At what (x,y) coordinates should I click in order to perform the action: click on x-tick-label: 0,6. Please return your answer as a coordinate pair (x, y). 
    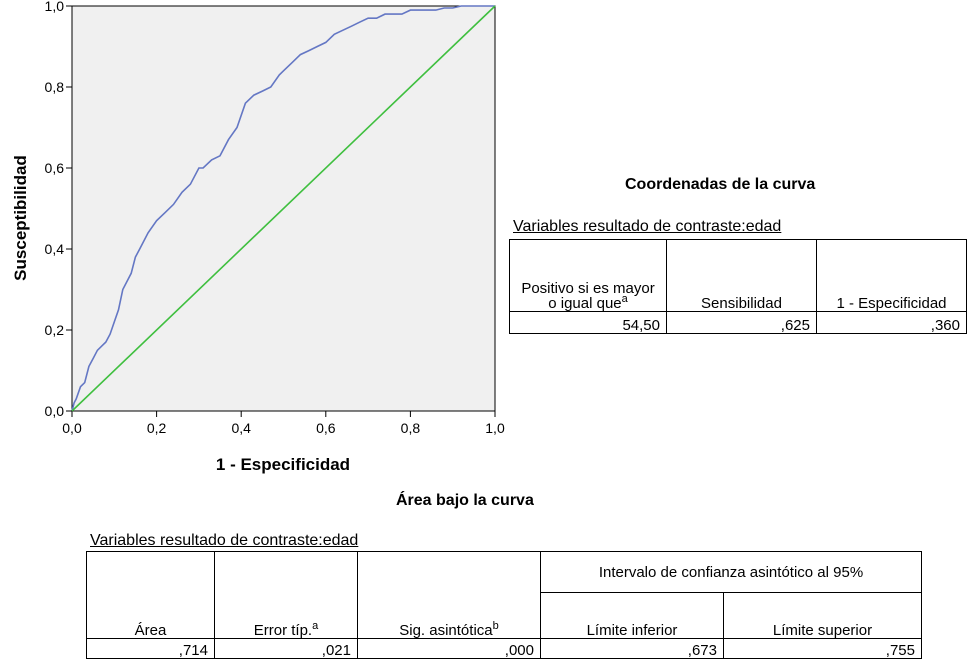
    Looking at the image, I should click on (326, 428).